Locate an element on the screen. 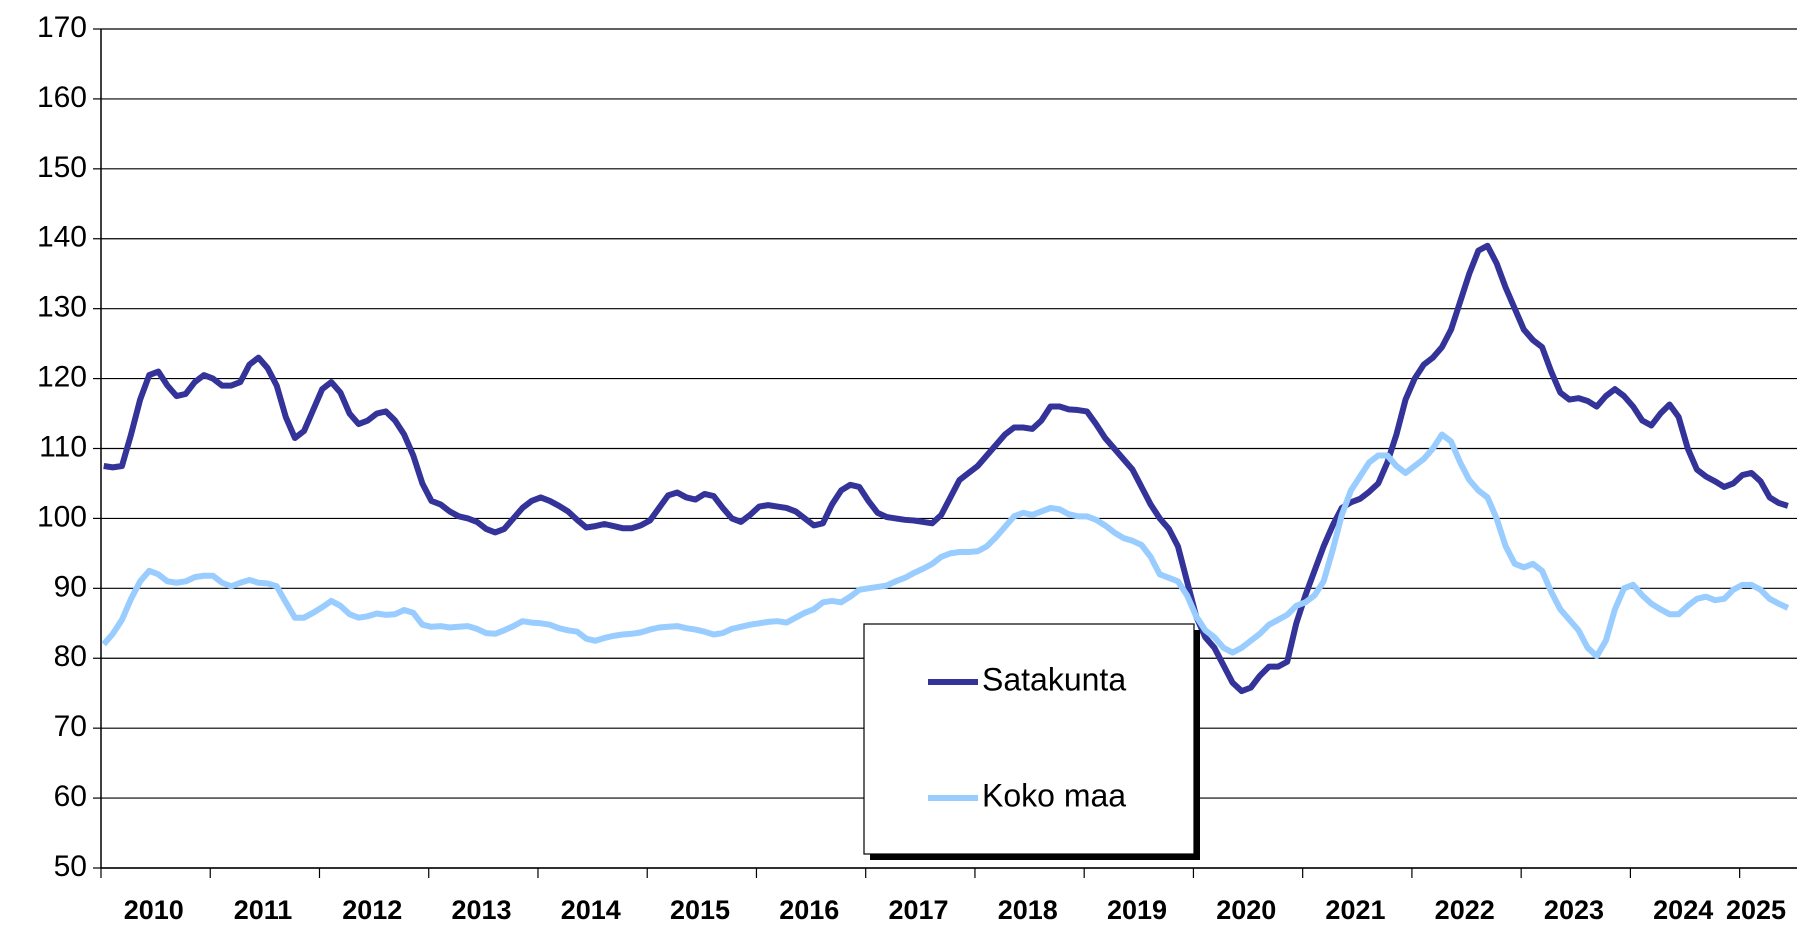  x-tick-label: 2021 is located at coordinates (1355, 910).